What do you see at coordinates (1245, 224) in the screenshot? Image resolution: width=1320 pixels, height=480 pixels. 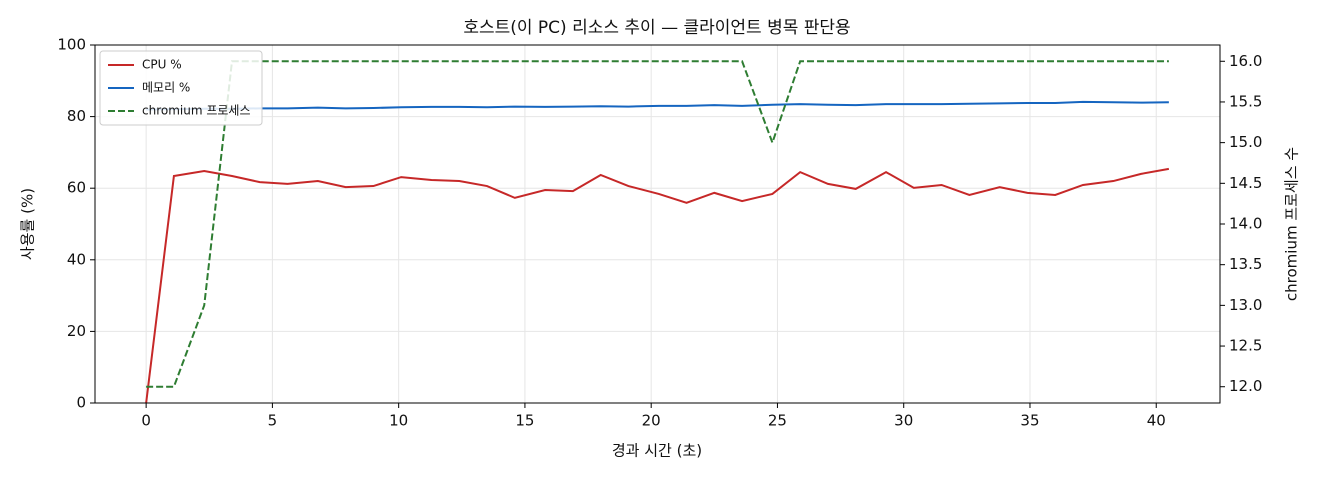 I see `y2-tick-label: 14.0` at bounding box center [1245, 224].